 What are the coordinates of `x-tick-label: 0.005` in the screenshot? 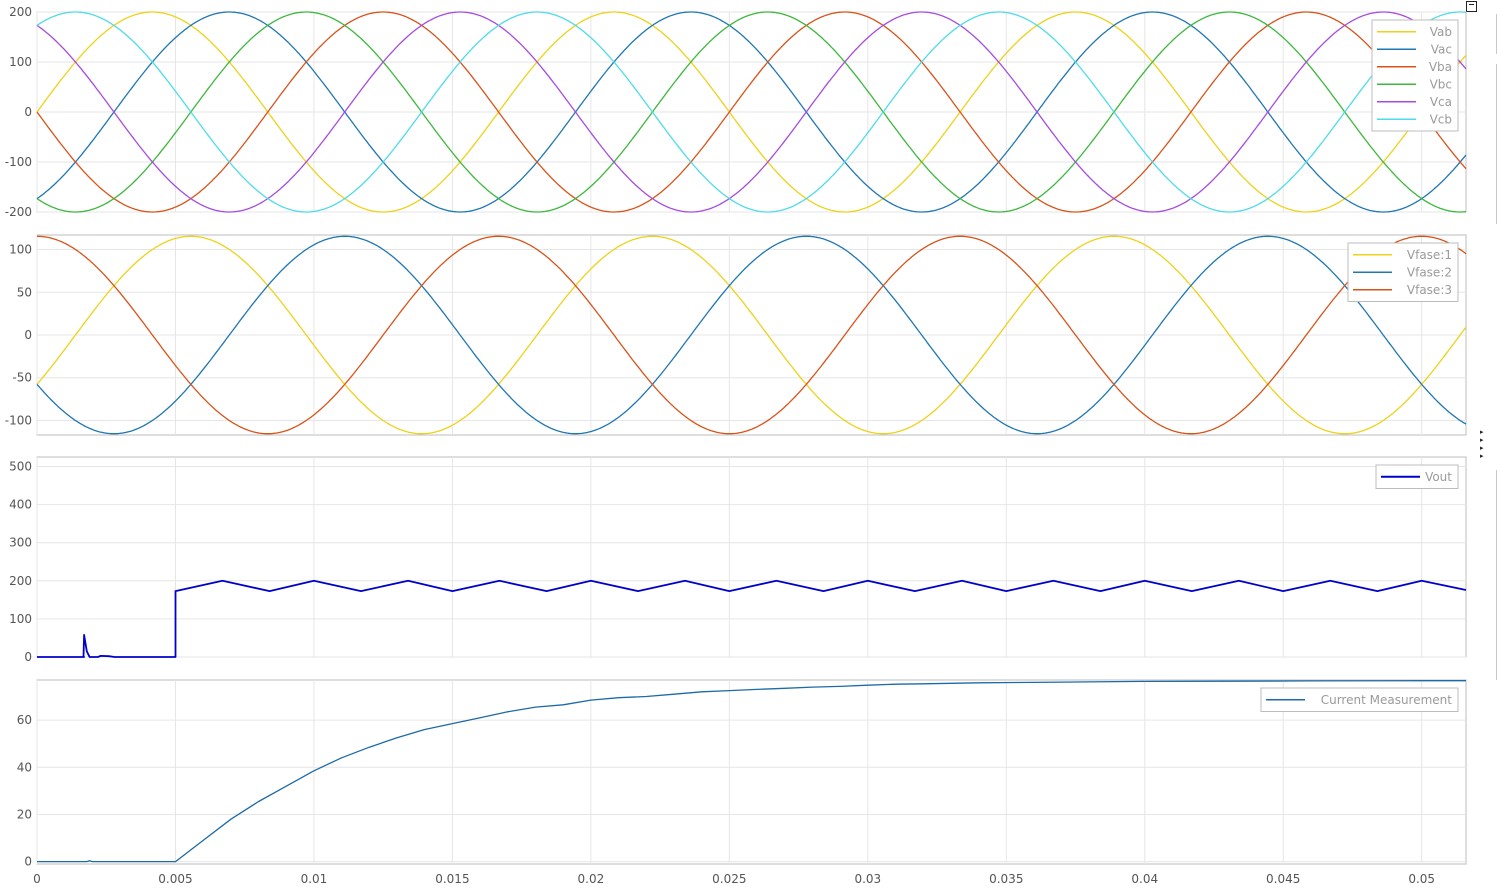 It's located at (175, 879).